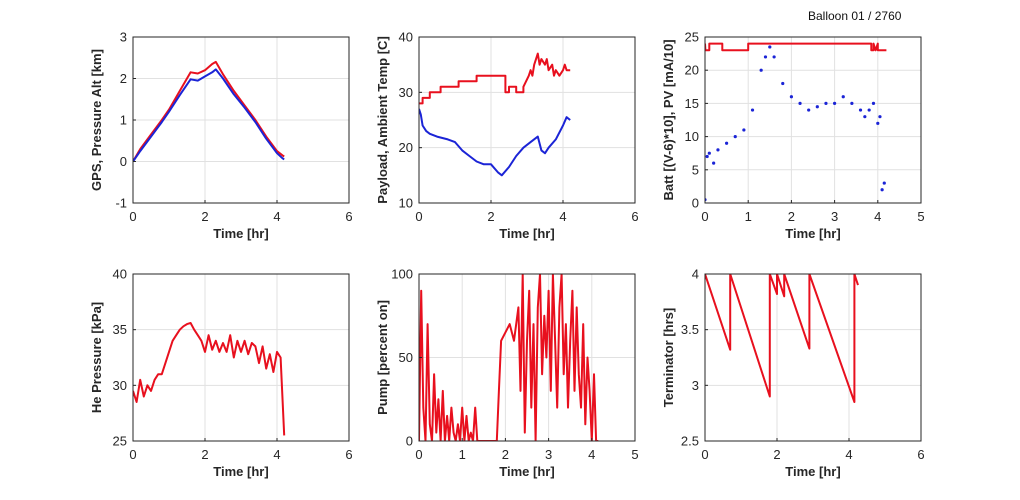 Image resolution: width=1020 pixels, height=500 pixels. Describe the element at coordinates (668, 119) in the screenshot. I see `y-axis-label: Batt [(V-6)*10], PV [mA/10]` at that location.